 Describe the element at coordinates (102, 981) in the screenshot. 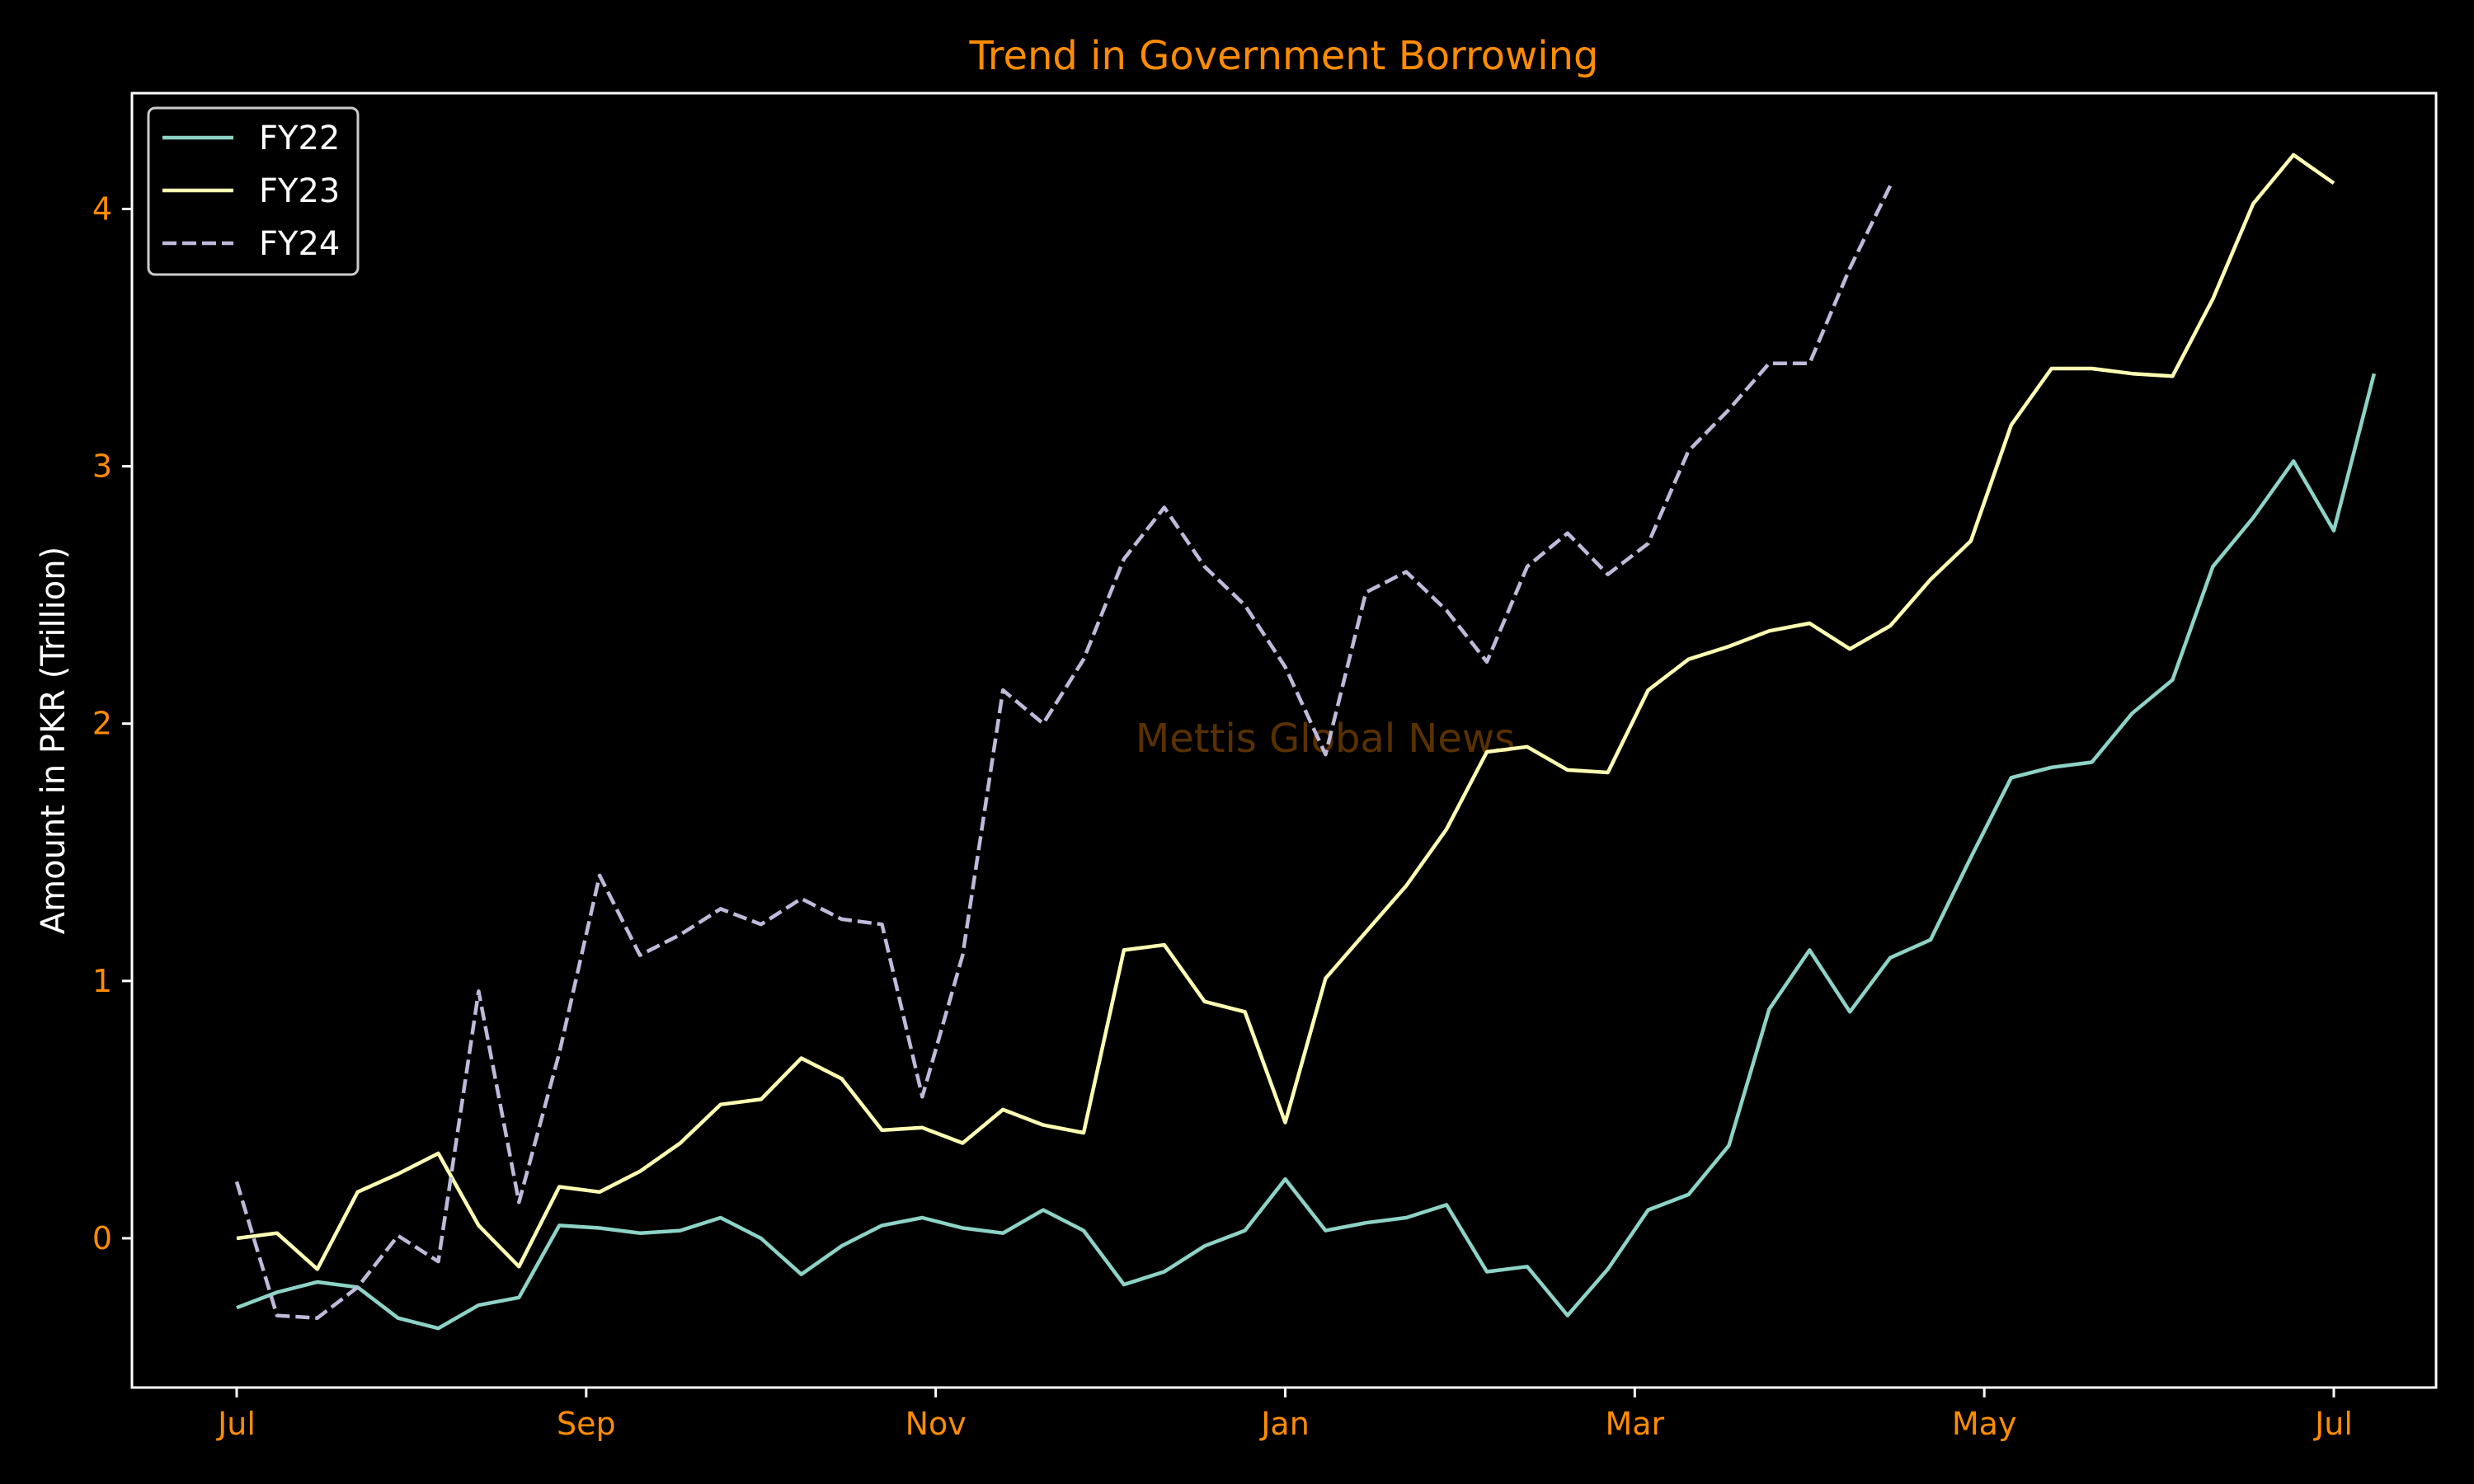

I see `y-tick-label: 1` at that location.